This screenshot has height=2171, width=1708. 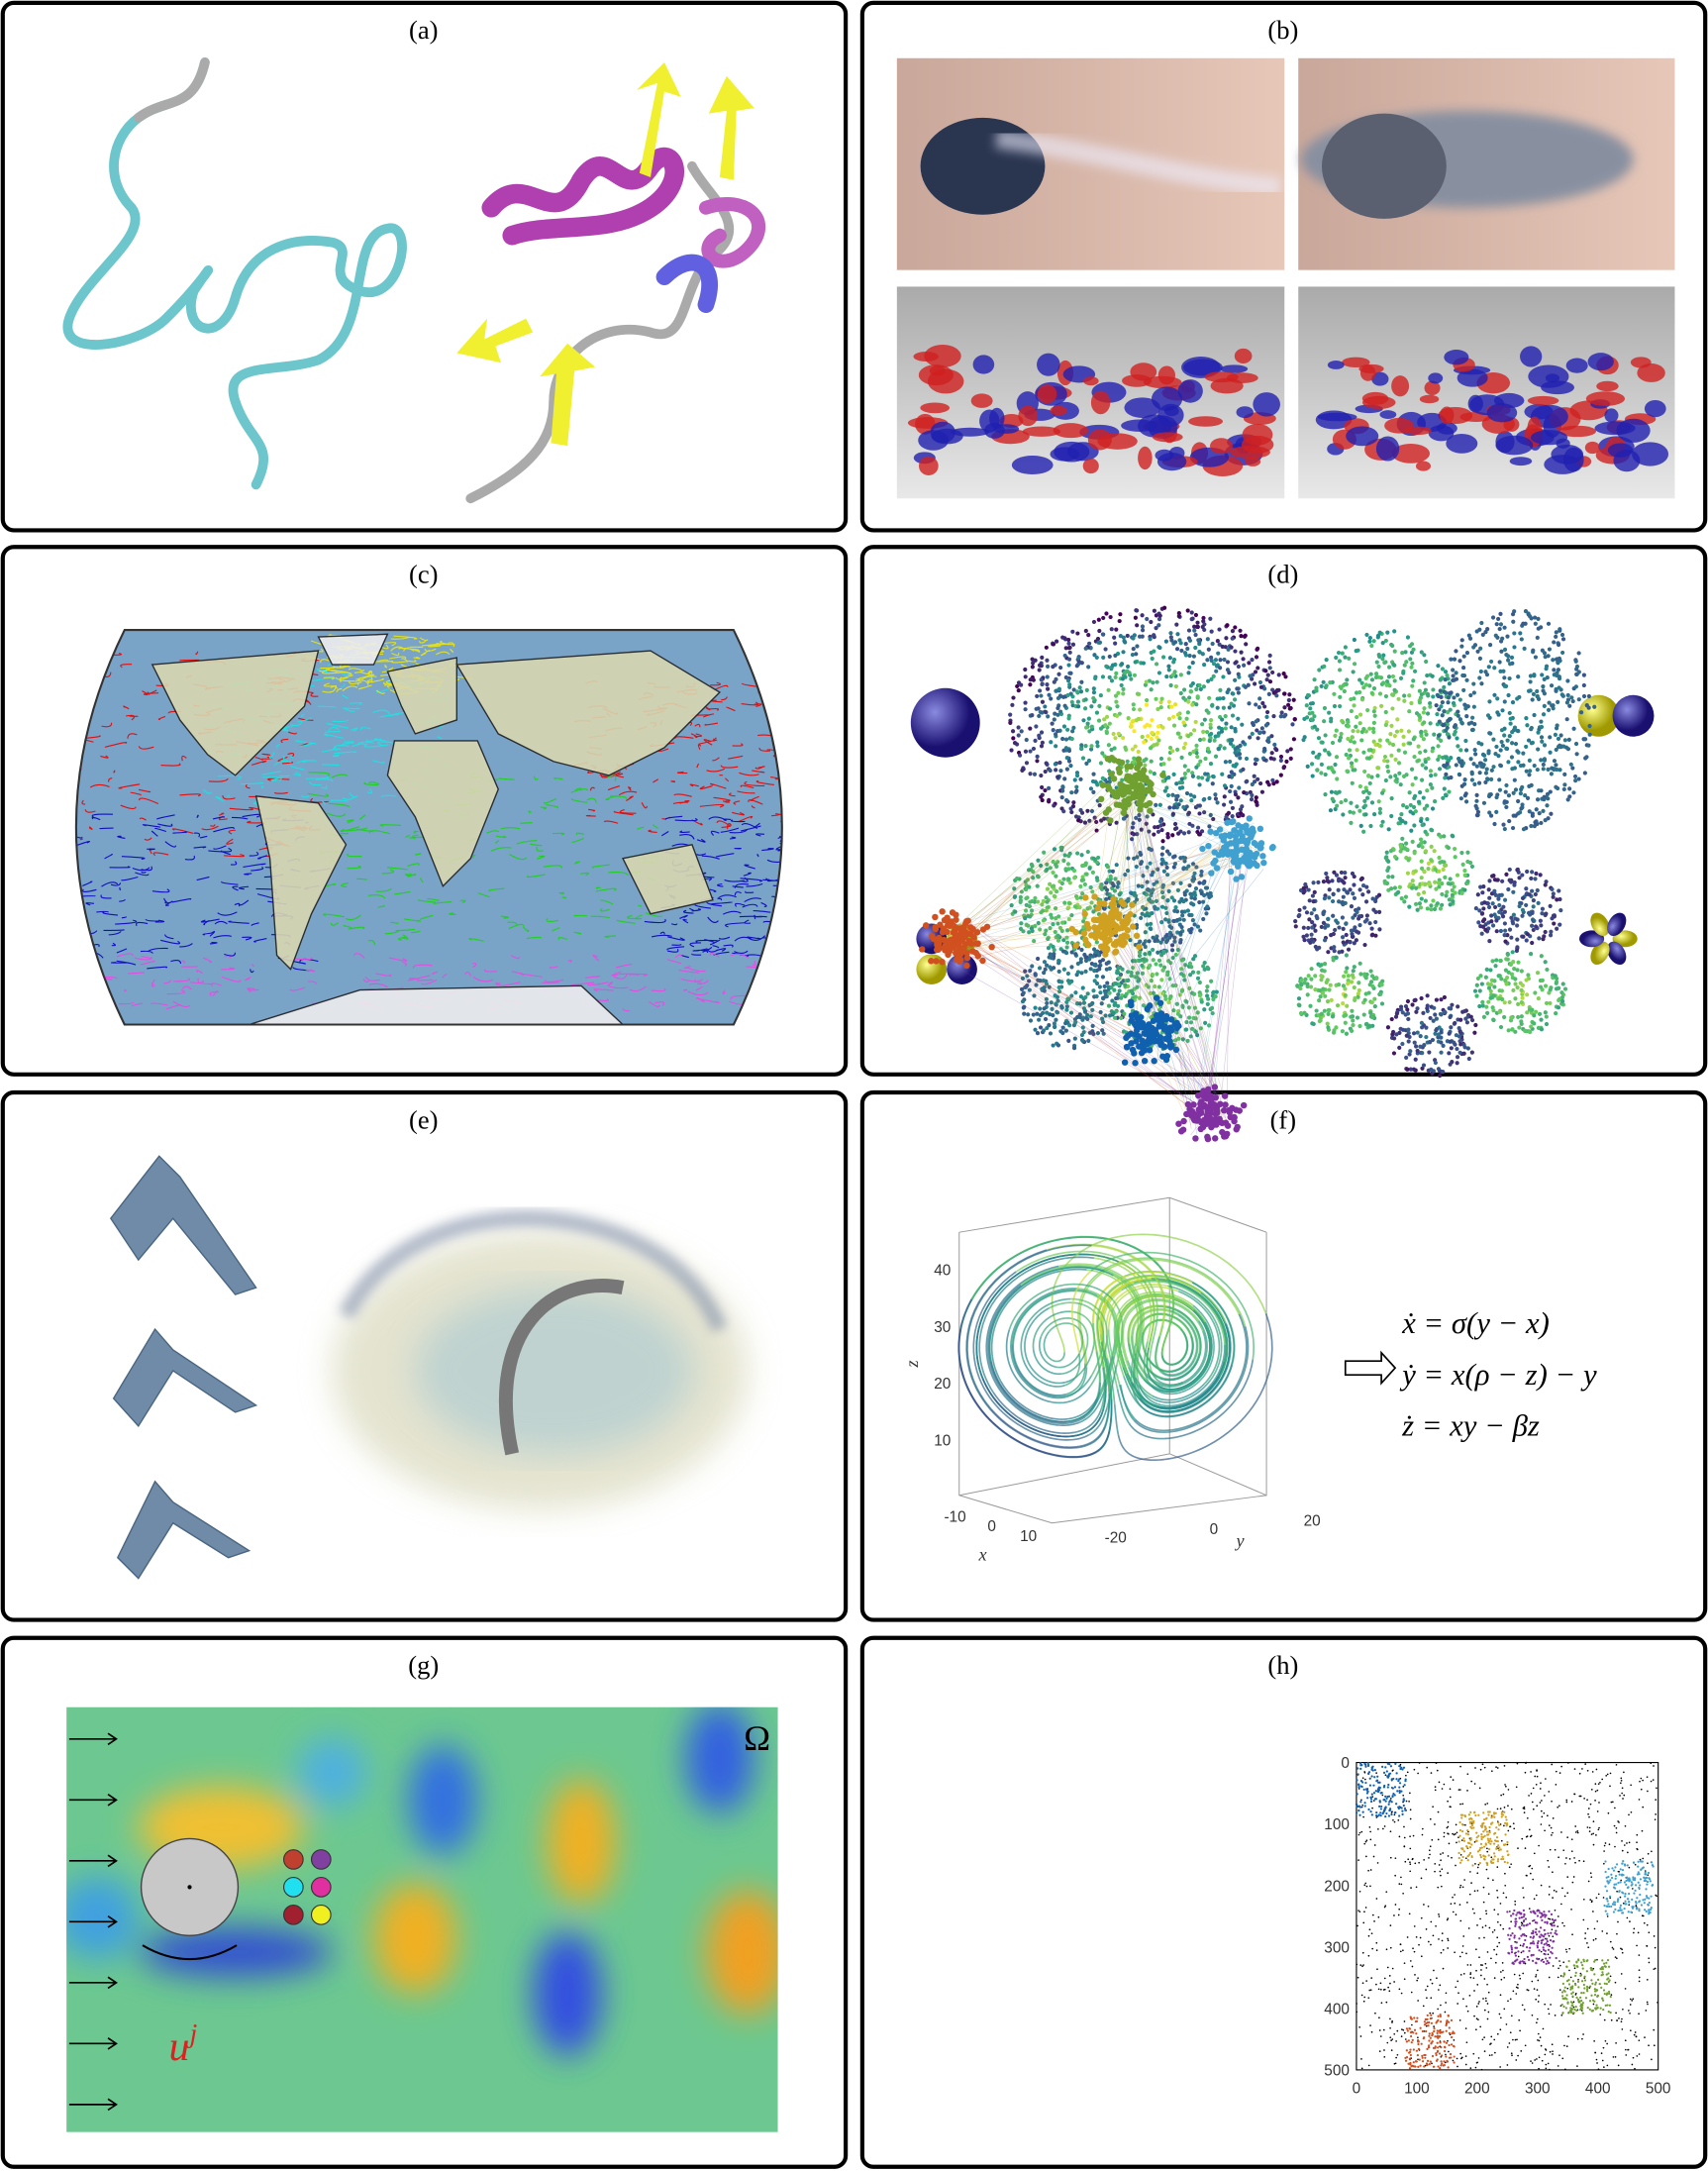 I want to click on orbital, so click(x=1608, y=939).